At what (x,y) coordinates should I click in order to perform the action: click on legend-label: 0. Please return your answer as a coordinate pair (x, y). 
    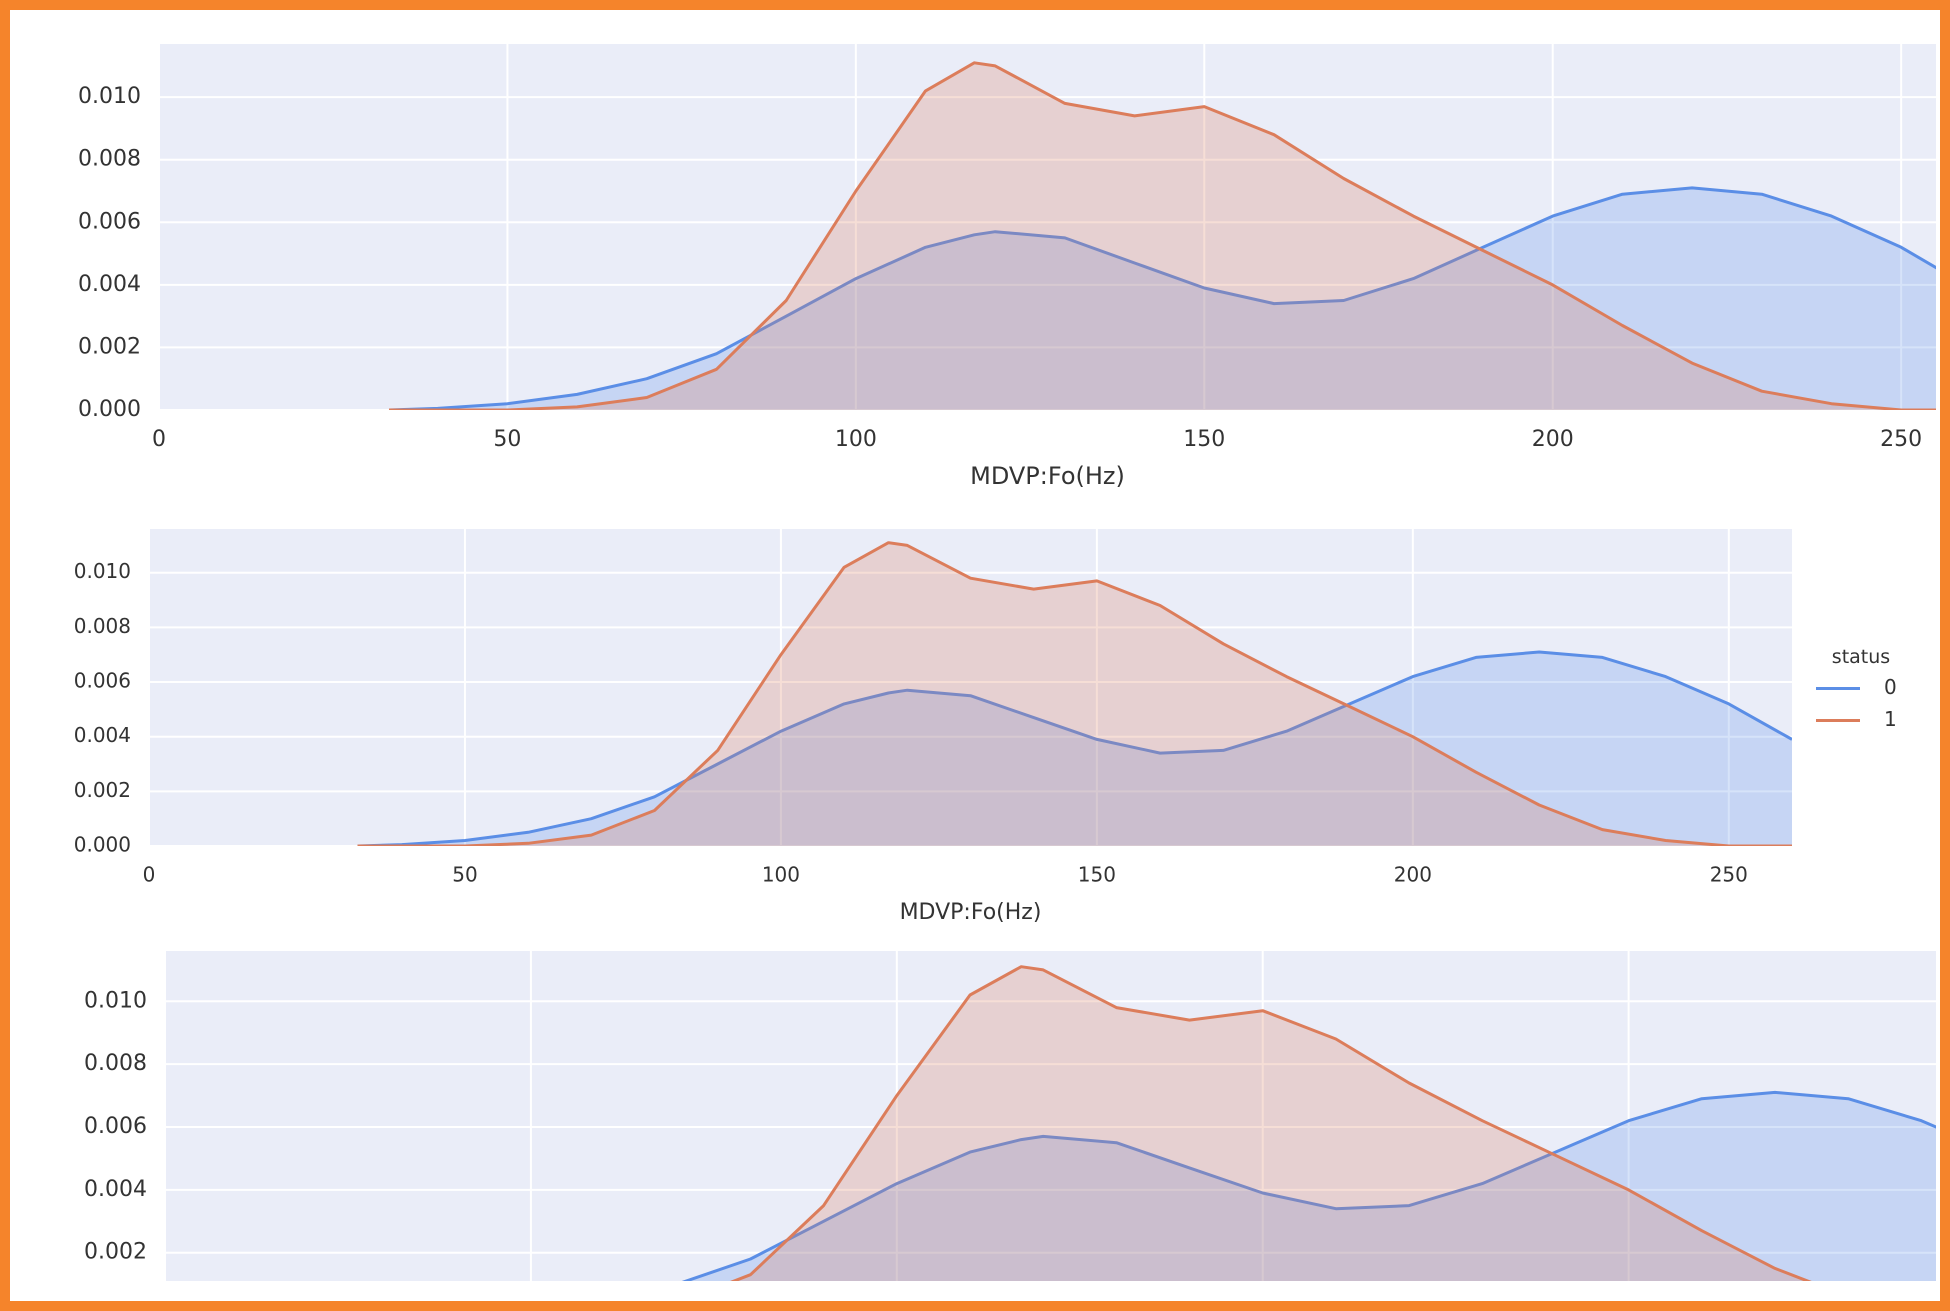
    Looking at the image, I should click on (1890, 687).